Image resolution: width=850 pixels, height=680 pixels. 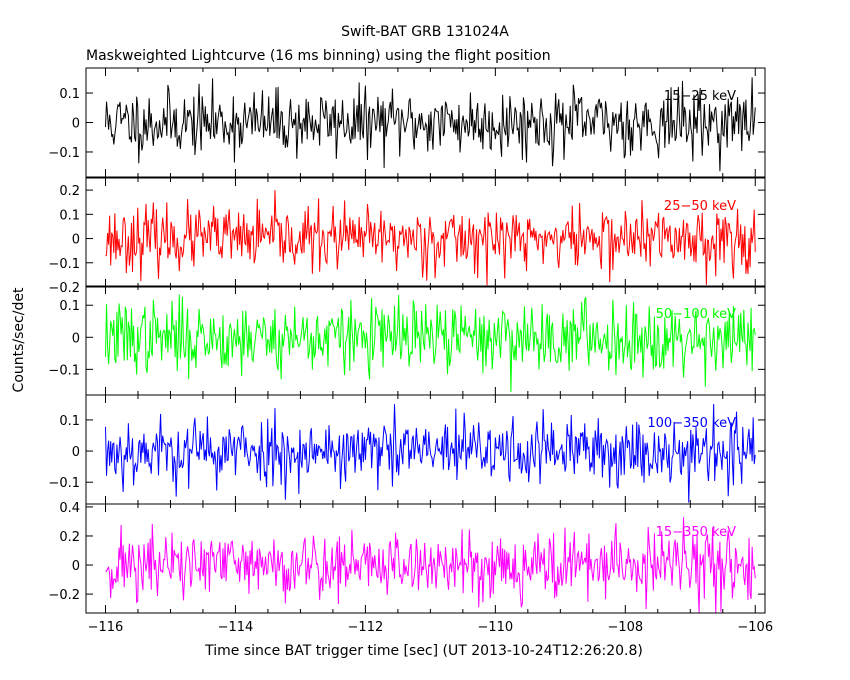 I want to click on chart-title: Swift-BAT GRB 131024A, so click(x=425, y=32).